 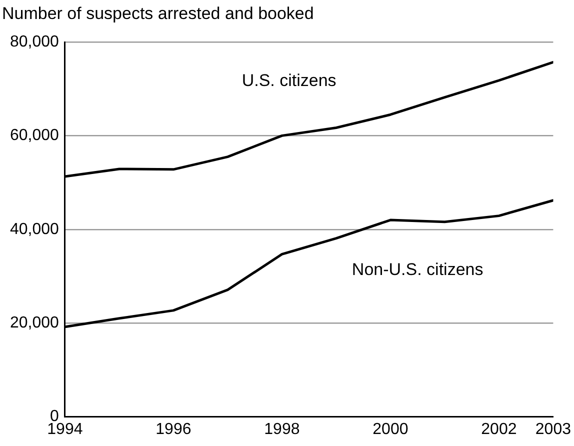 What do you see at coordinates (35, 229) in the screenshot?
I see `y-tick-label: 40,000` at bounding box center [35, 229].